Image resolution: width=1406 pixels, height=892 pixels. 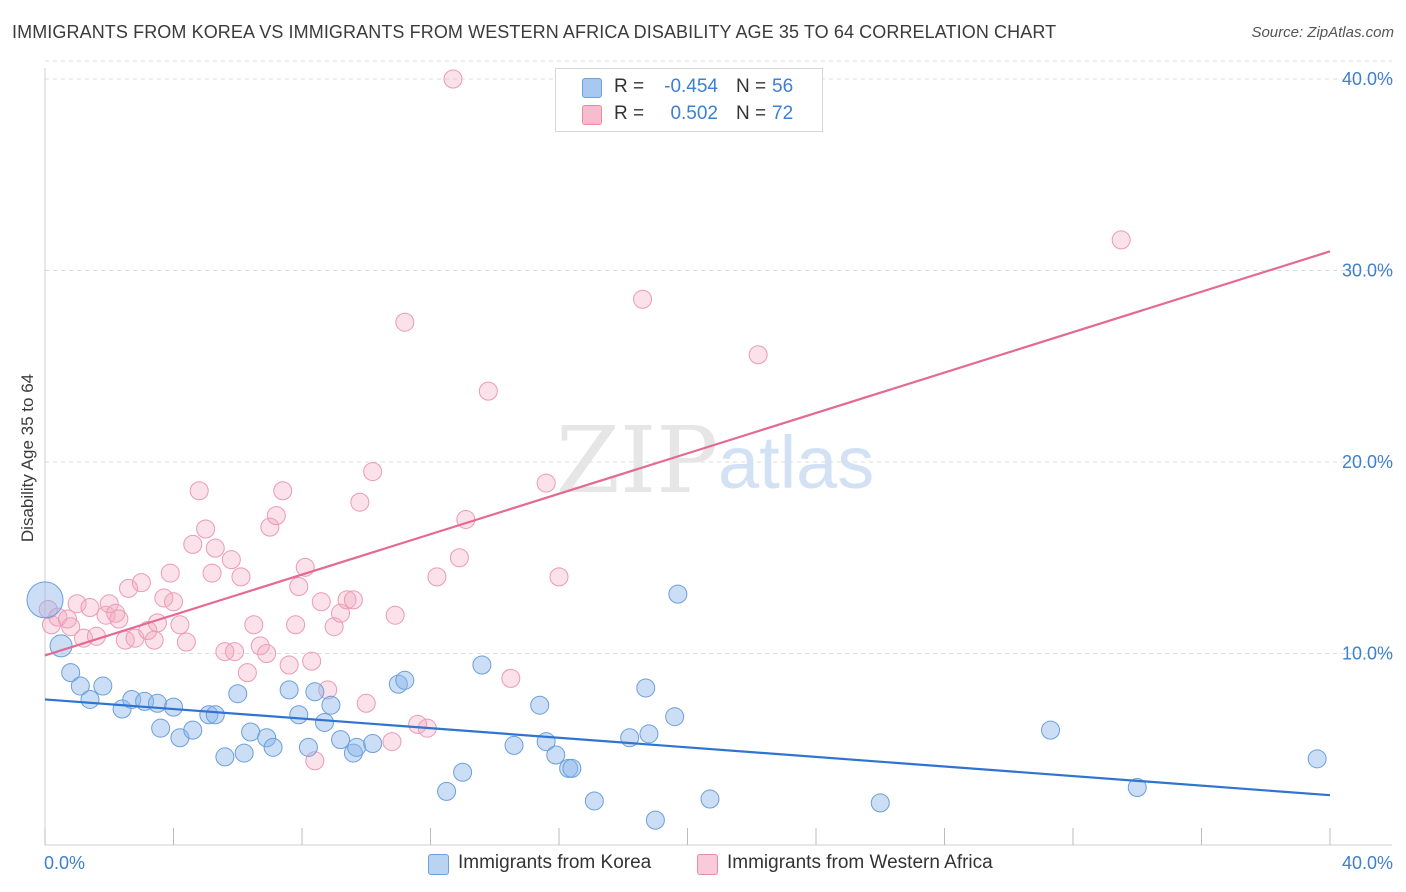 I want to click on legend-row-wafrica: R = 0.502 N = 72, so click(x=689, y=114).